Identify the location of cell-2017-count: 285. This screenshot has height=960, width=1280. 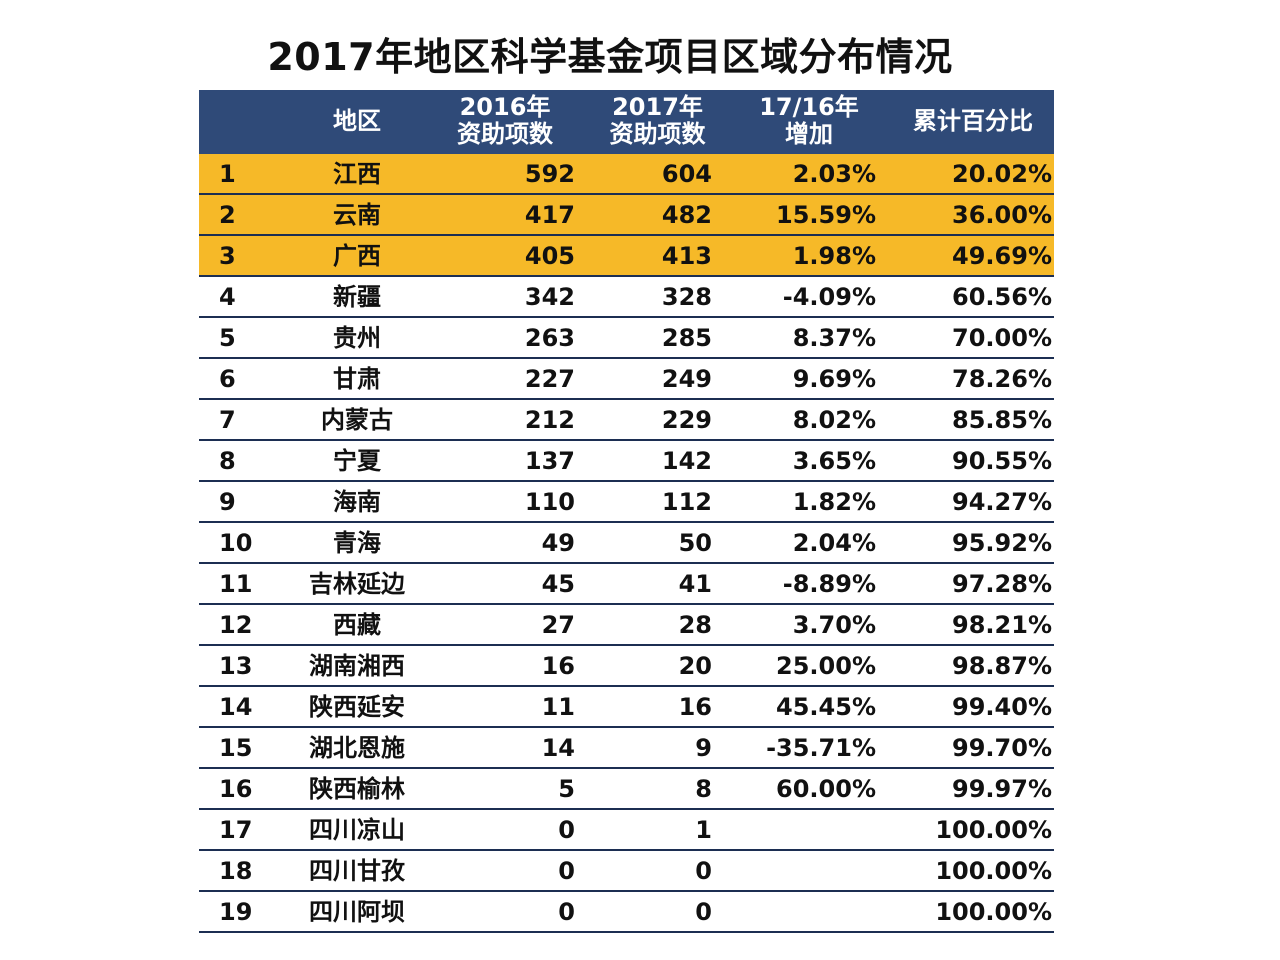
(657, 338).